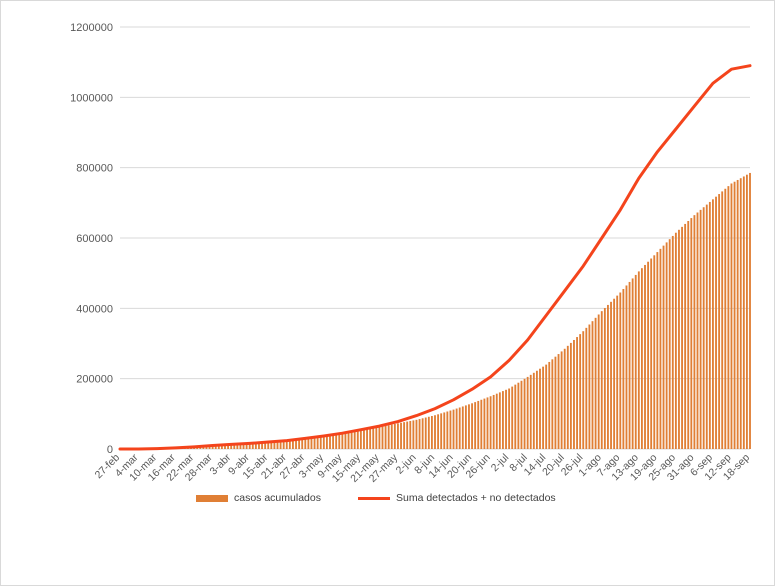  Describe the element at coordinates (94, 169) in the screenshot. I see `y-tick-label: 800000` at that location.